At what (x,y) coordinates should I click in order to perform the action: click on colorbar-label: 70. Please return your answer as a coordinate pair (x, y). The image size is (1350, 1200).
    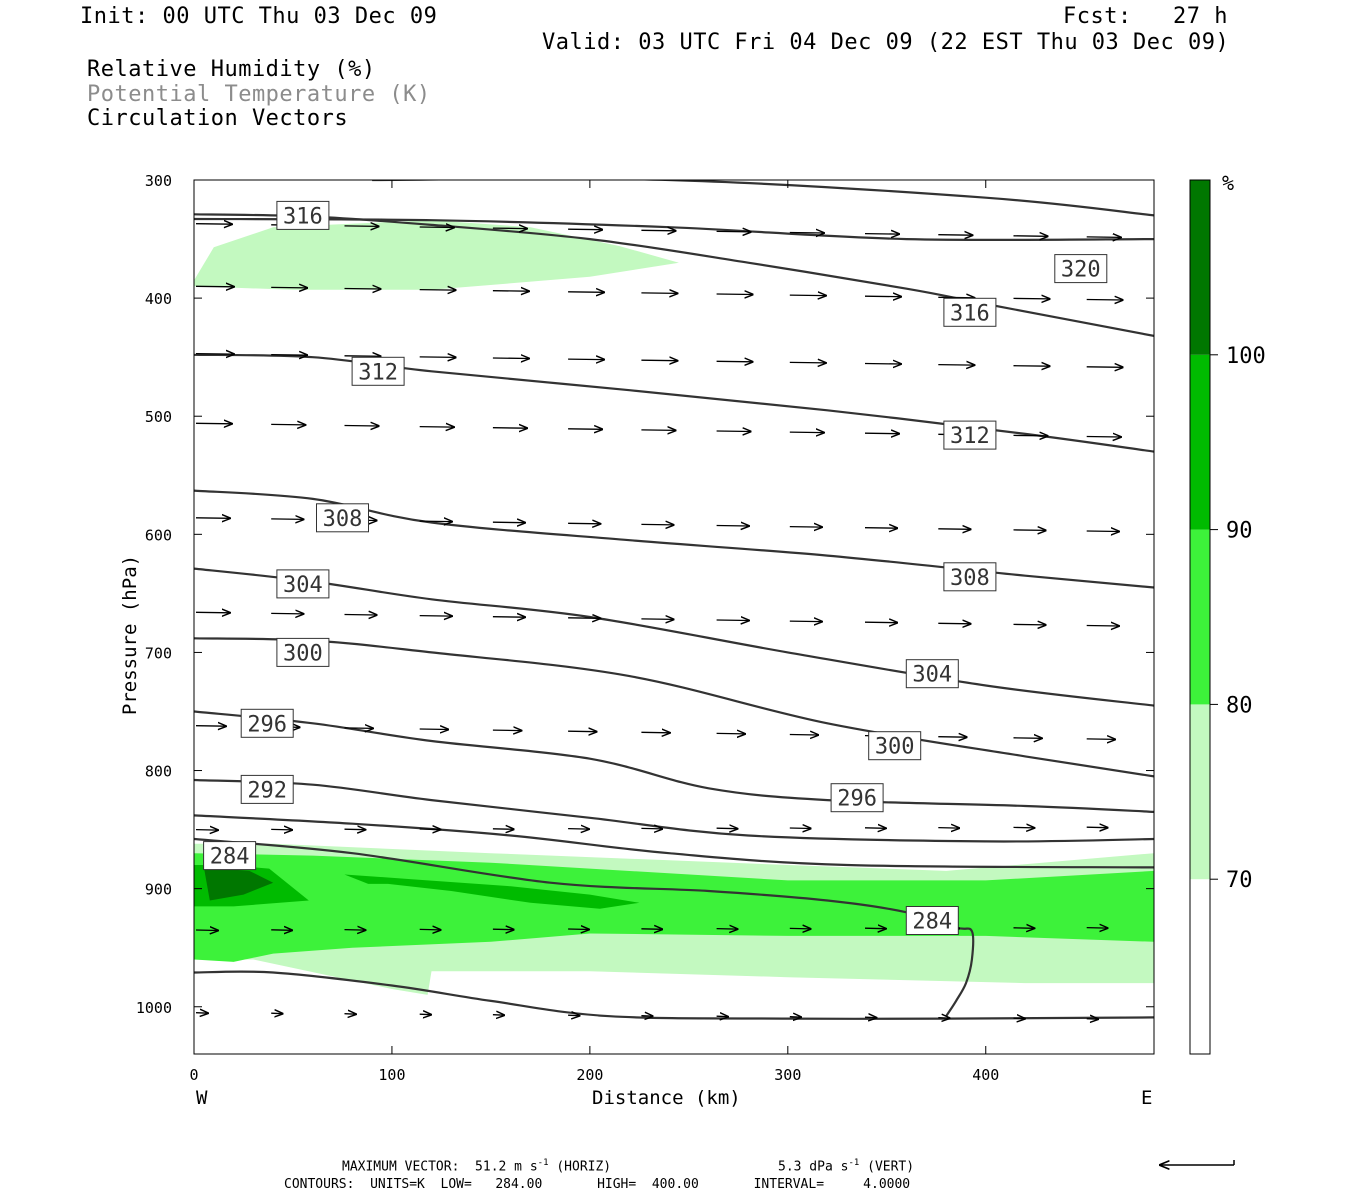
    Looking at the image, I should click on (1239, 880).